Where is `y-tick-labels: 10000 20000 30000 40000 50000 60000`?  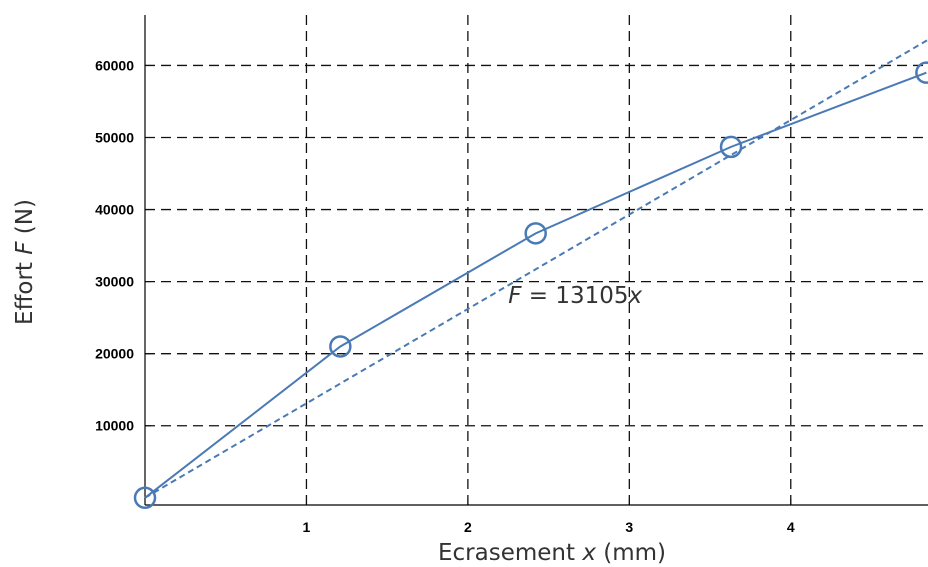
y-tick-labels: 10000 20000 30000 40000 50000 60000 is located at coordinates (114, 245).